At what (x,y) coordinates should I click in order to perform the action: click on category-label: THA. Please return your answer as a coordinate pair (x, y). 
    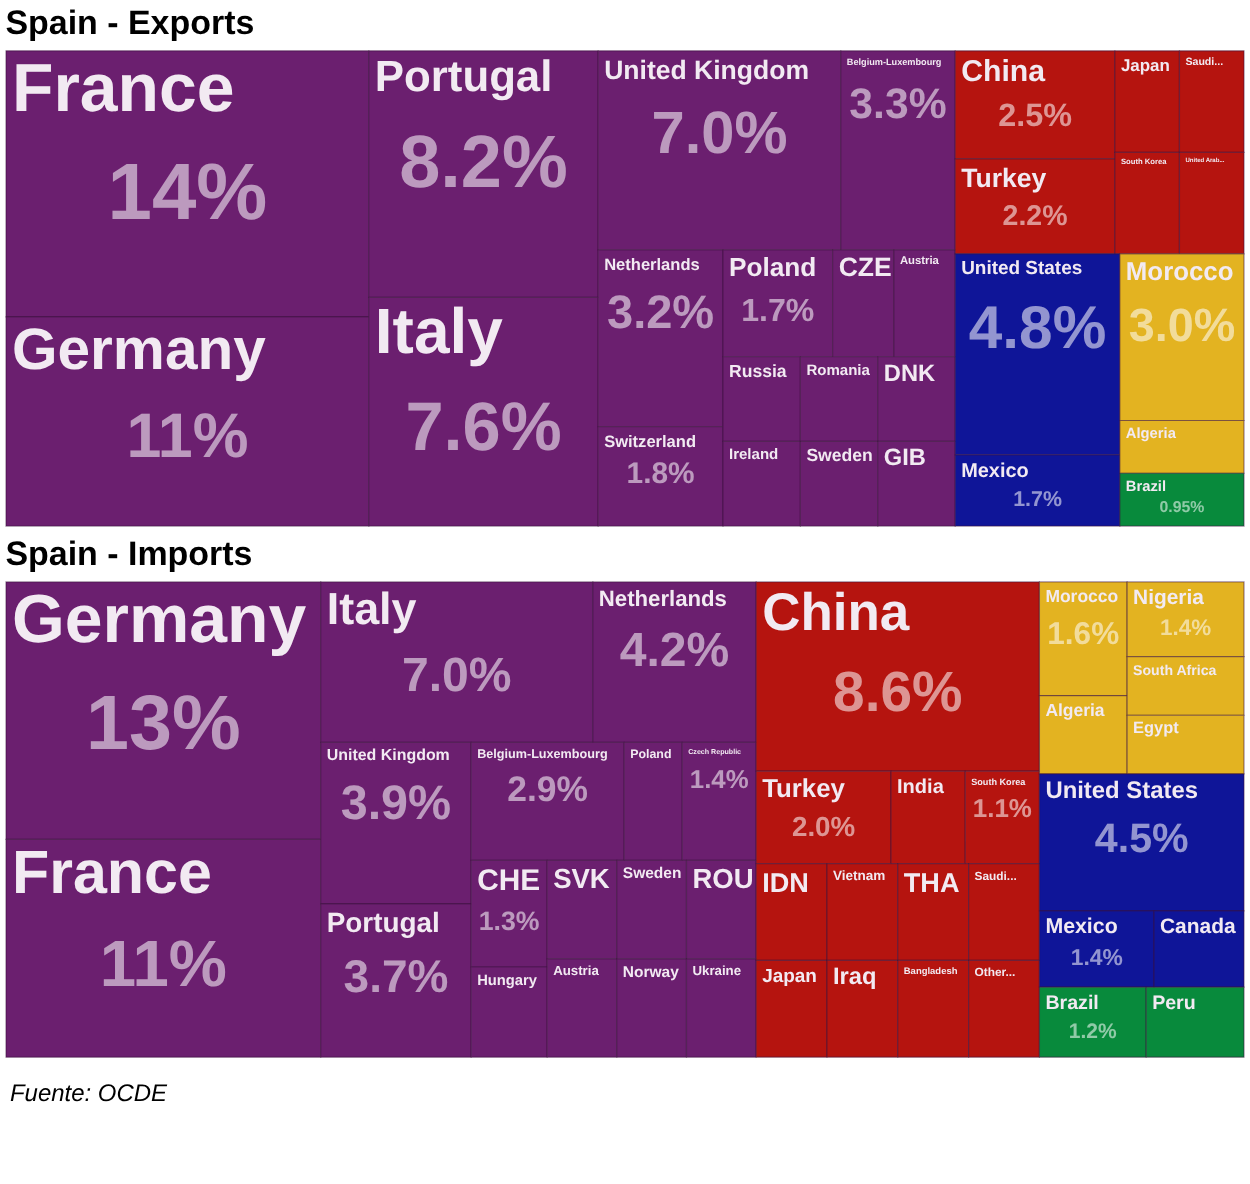
    Looking at the image, I should click on (931, 882).